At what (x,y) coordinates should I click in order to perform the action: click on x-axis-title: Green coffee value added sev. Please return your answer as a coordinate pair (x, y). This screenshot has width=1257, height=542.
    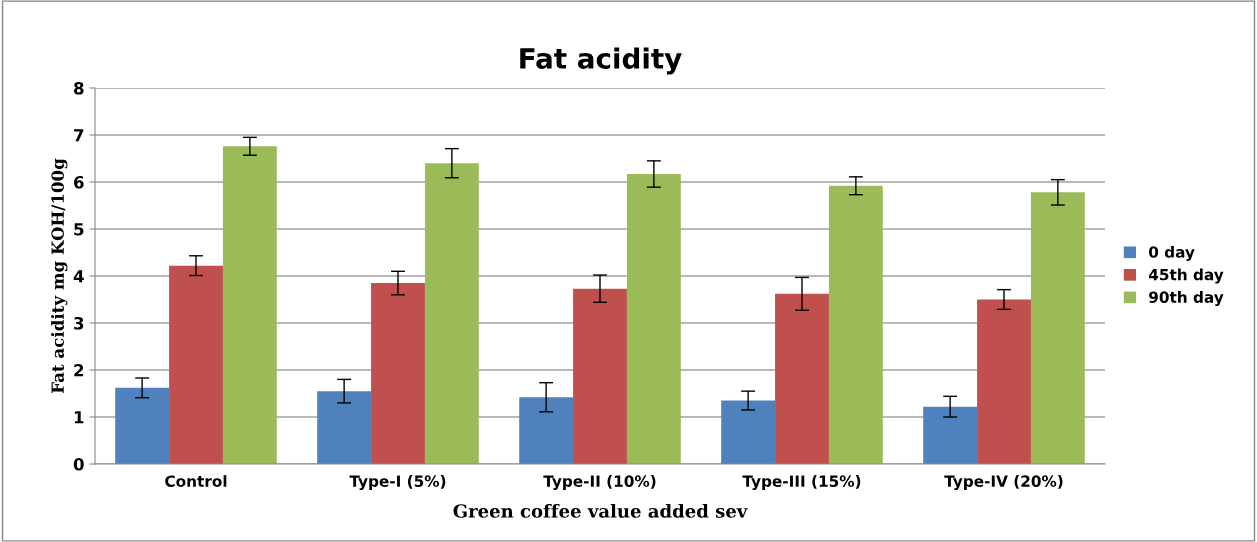
    Looking at the image, I should click on (600, 510).